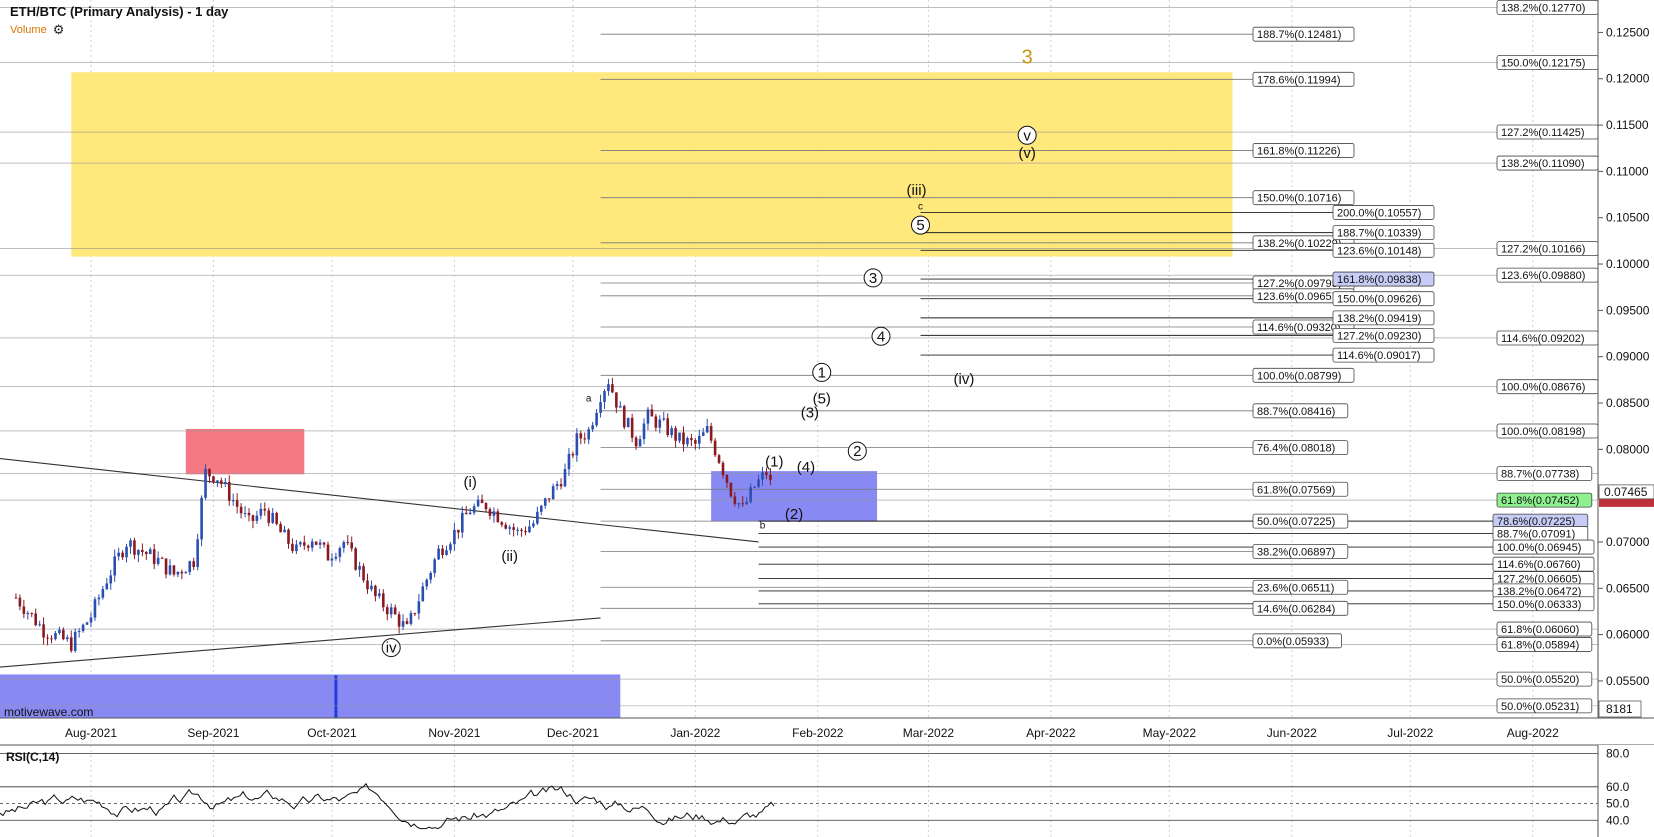 Image resolution: width=1654 pixels, height=837 pixels. I want to click on wave-label: c, so click(920, 207).